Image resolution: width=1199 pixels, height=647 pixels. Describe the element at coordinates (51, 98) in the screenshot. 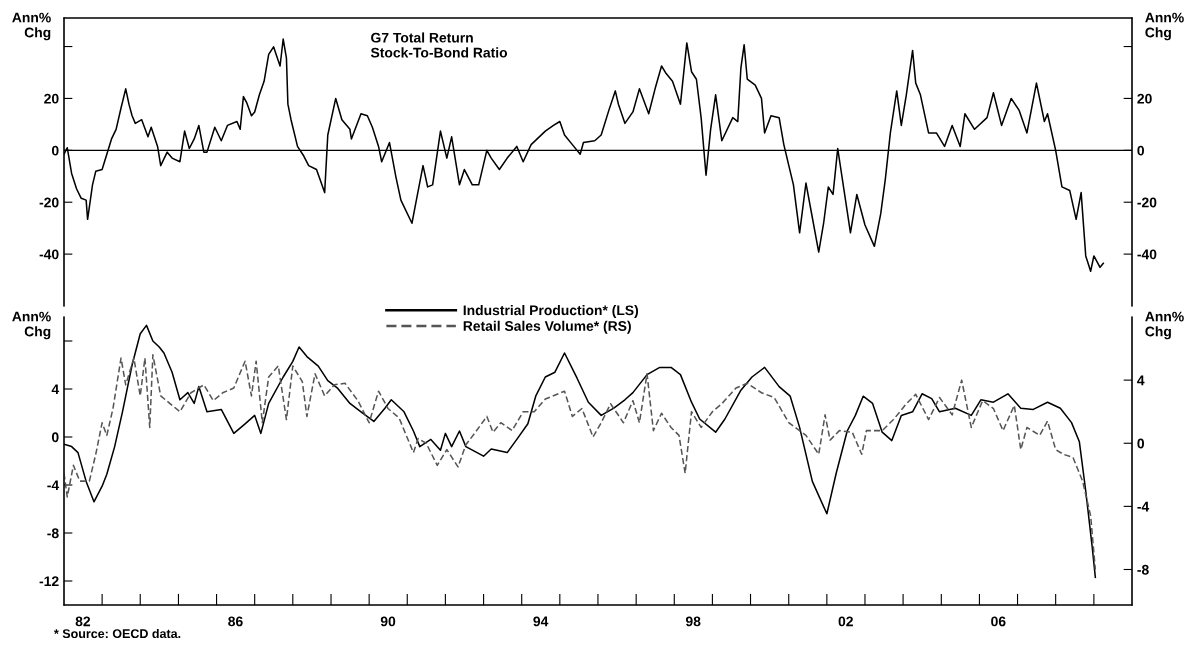

I see `y-tick-label: 20` at that location.